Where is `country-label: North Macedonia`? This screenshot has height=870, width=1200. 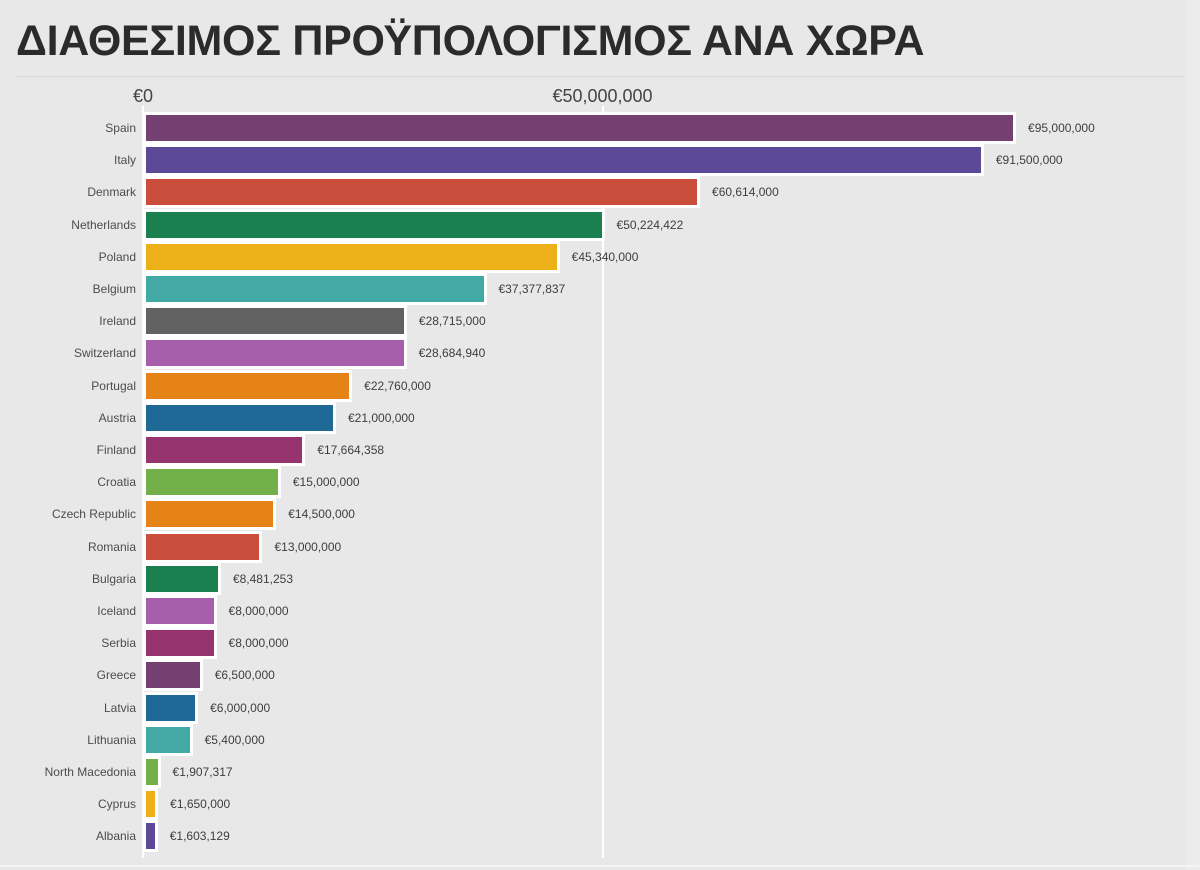 country-label: North Macedonia is located at coordinates (90, 772).